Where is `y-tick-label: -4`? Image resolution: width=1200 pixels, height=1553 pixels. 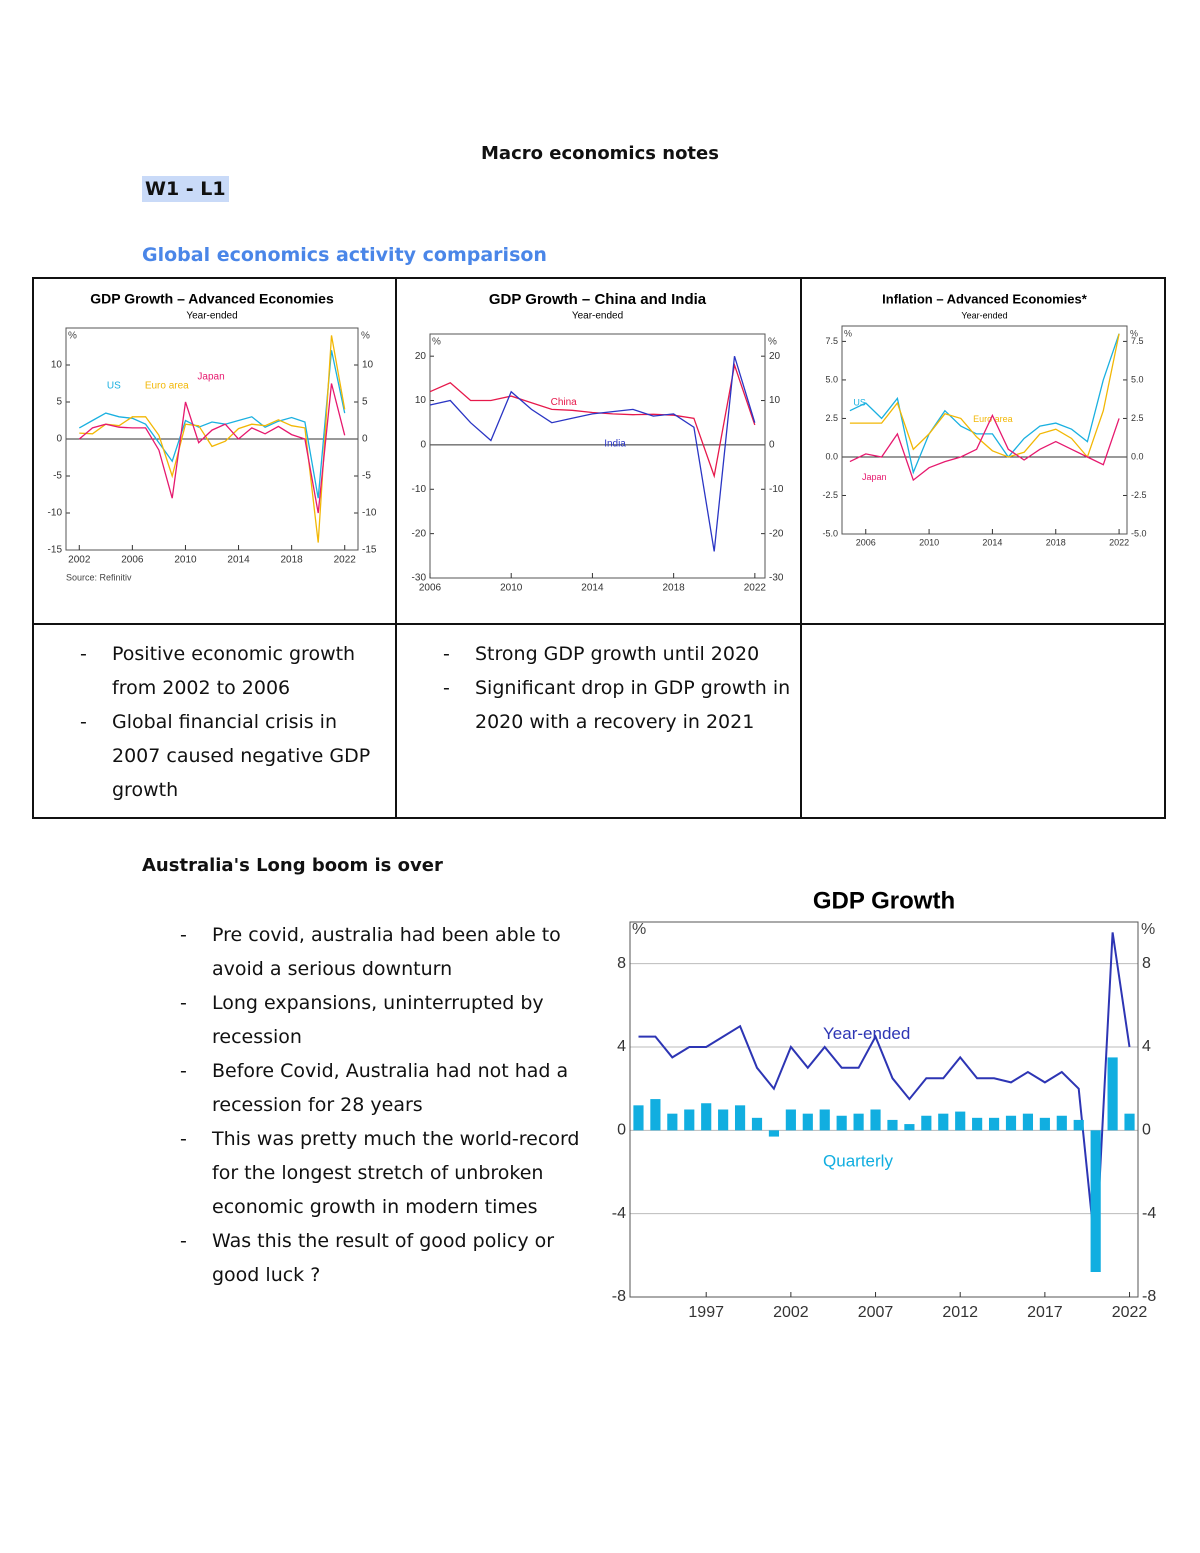 y-tick-label: -4 is located at coordinates (1149, 1213).